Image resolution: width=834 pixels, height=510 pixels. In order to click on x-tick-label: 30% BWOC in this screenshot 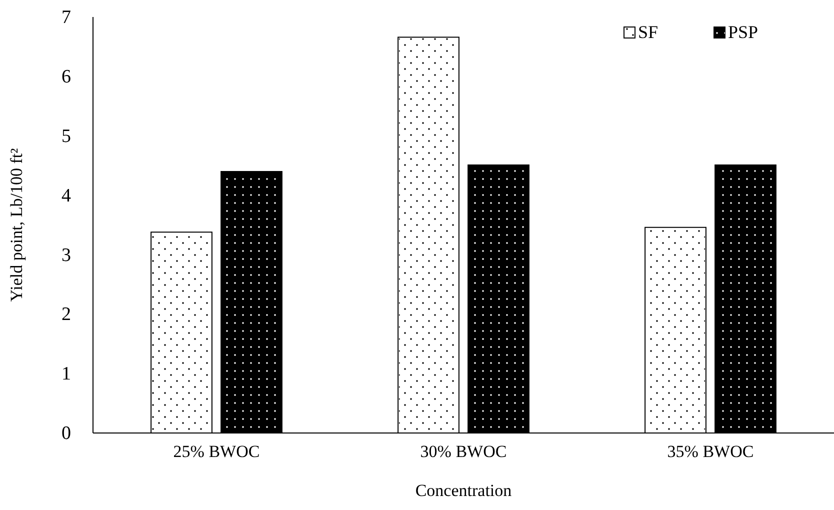, I will do `click(463, 452)`.